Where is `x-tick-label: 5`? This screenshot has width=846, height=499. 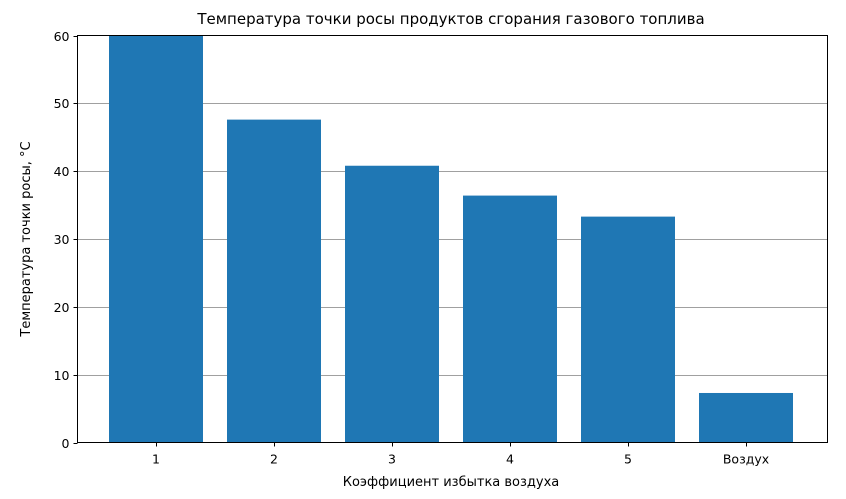
x-tick-label: 5 is located at coordinates (628, 459).